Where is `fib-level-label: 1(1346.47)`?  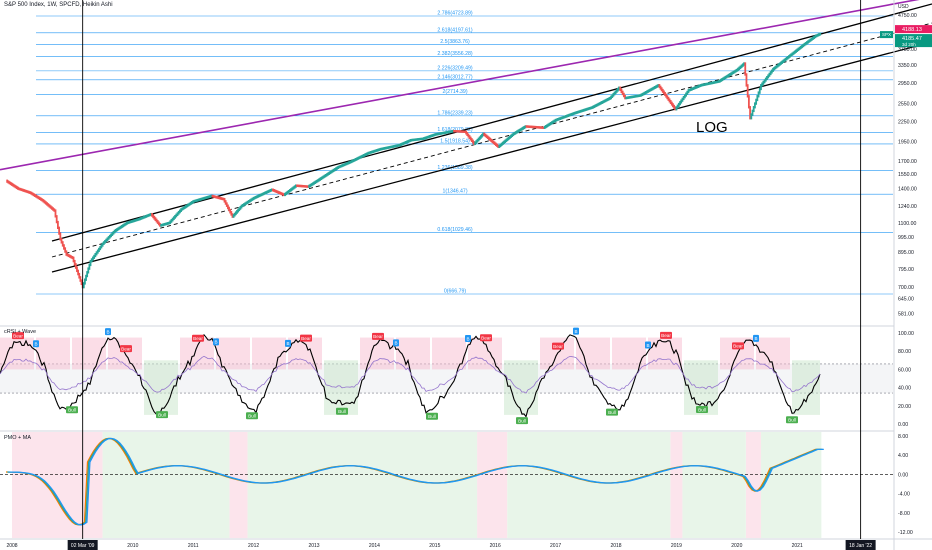 fib-level-label: 1(1346.47) is located at coordinates (454, 192).